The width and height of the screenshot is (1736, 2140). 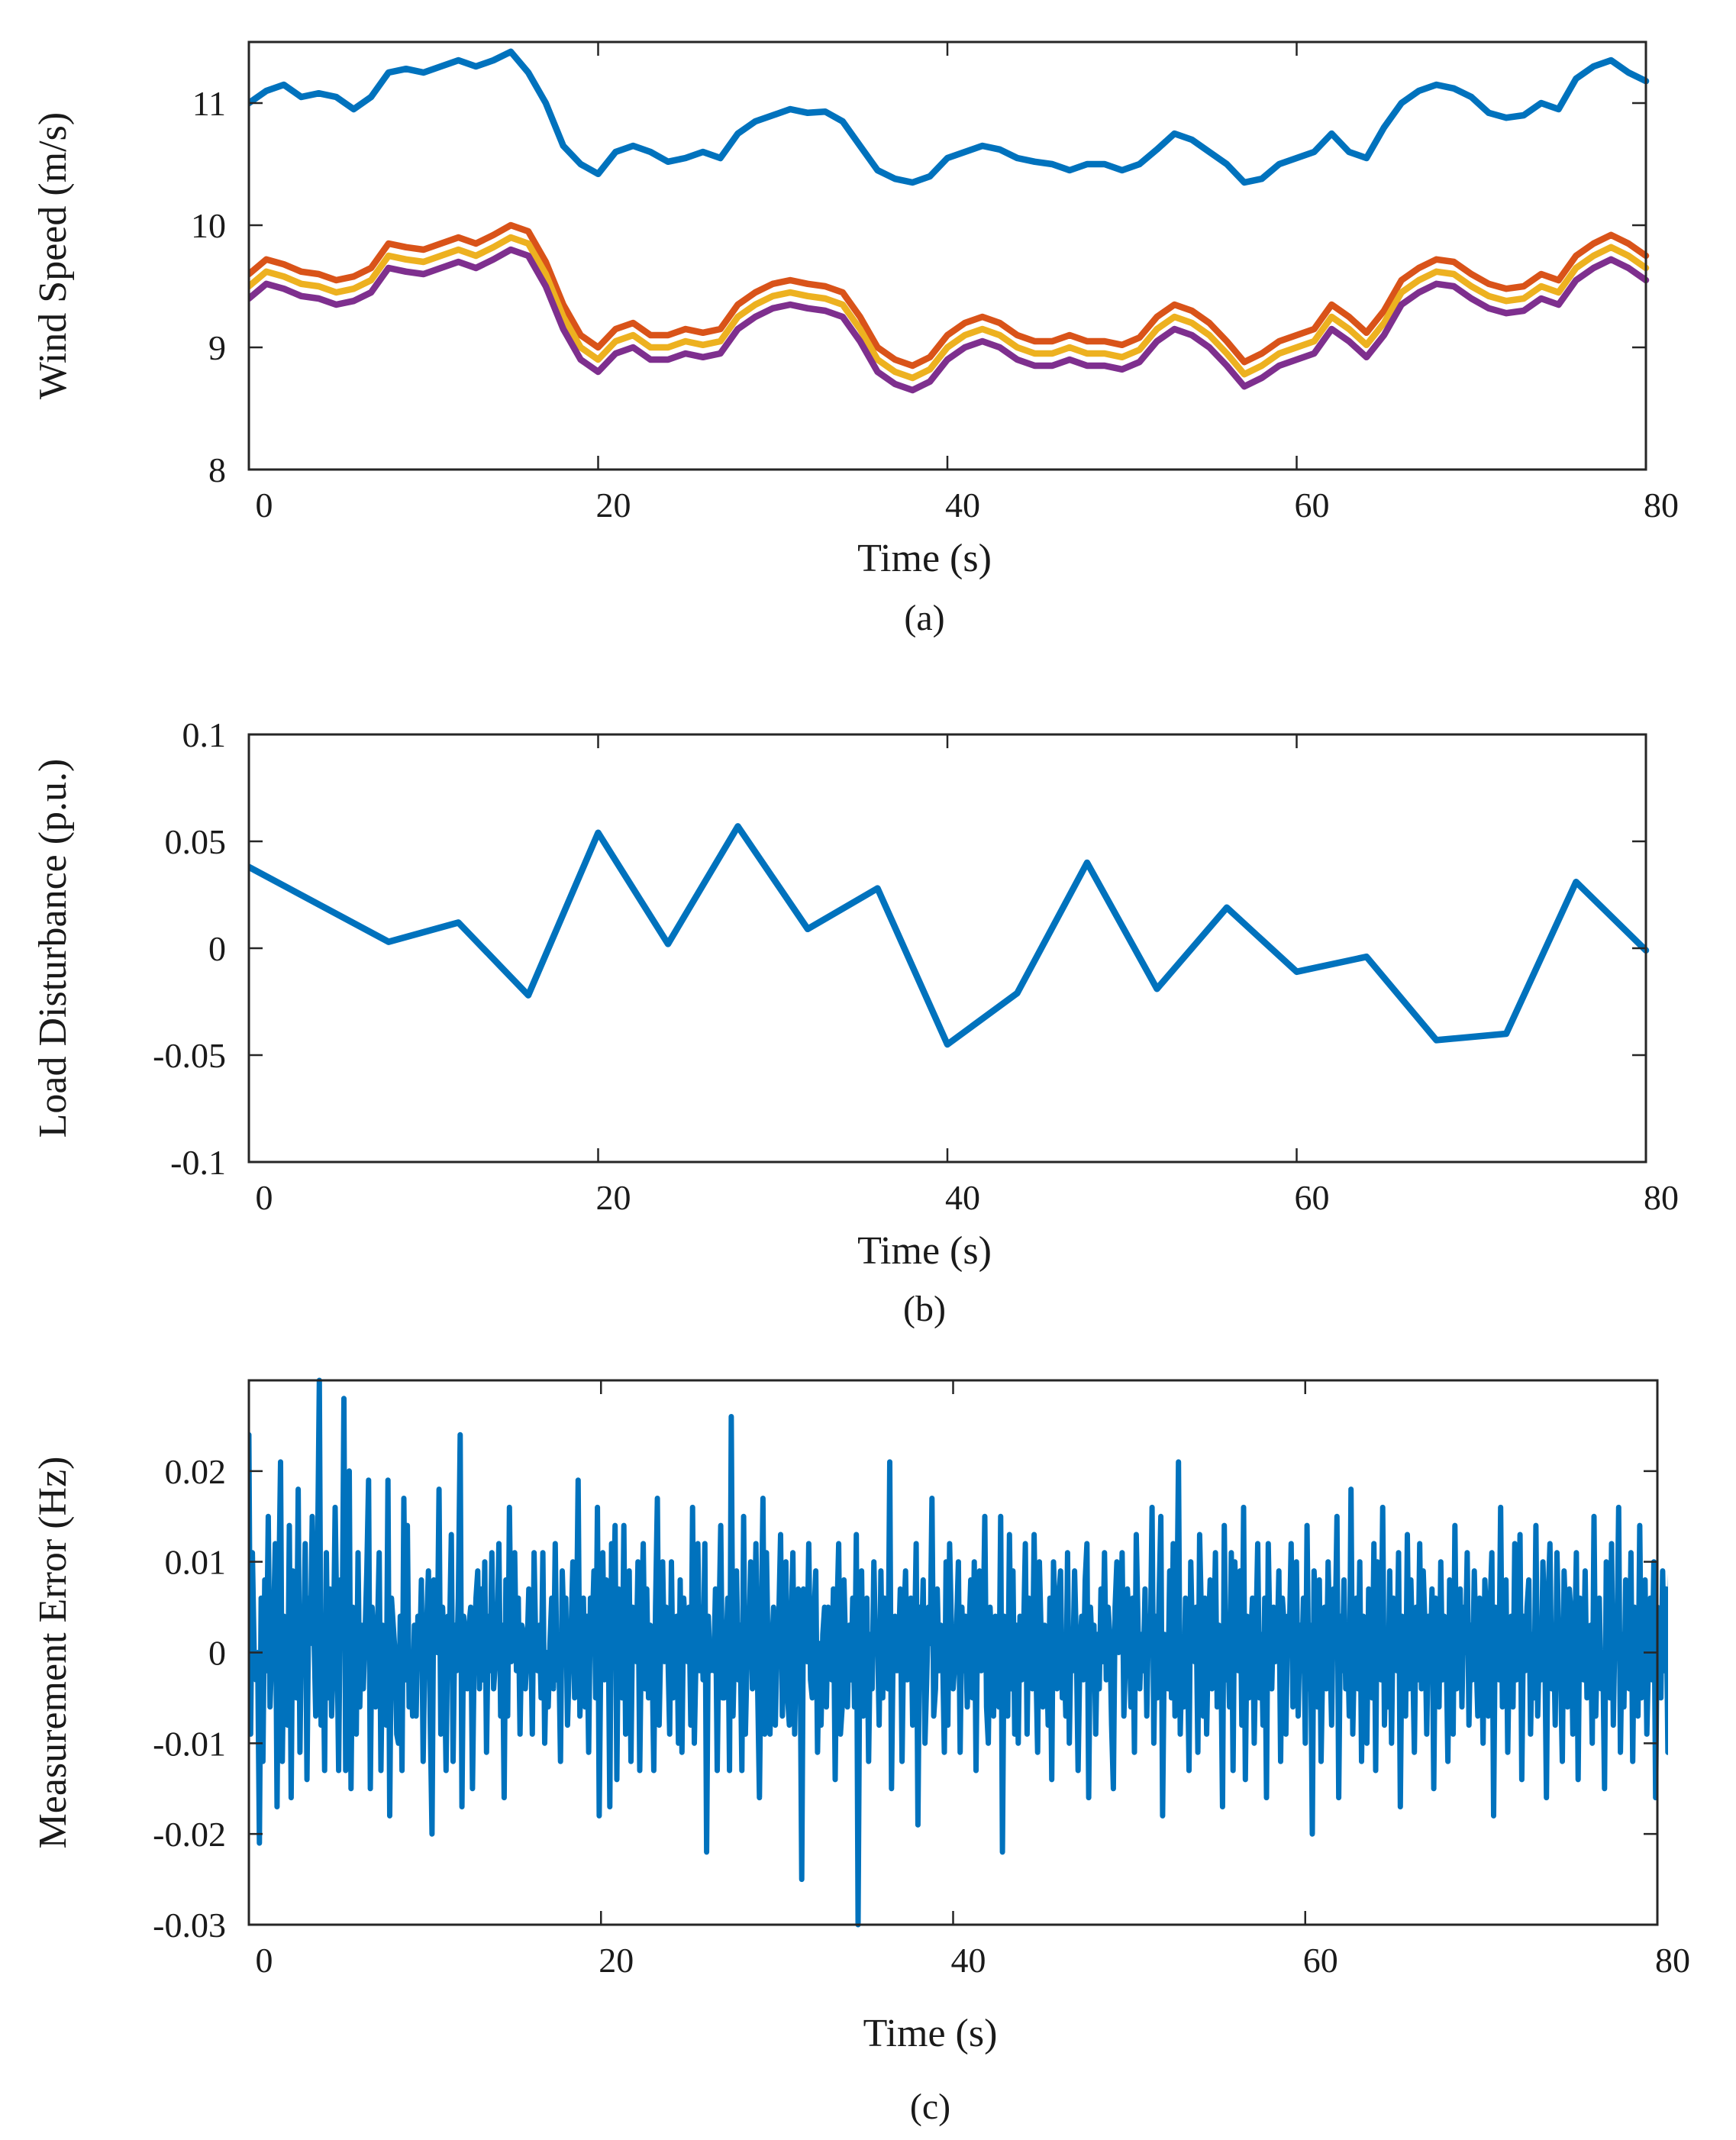 What do you see at coordinates (53, 1653) in the screenshot?
I see `measurement-error-y-axis-label: Measurement Error (Hz)` at bounding box center [53, 1653].